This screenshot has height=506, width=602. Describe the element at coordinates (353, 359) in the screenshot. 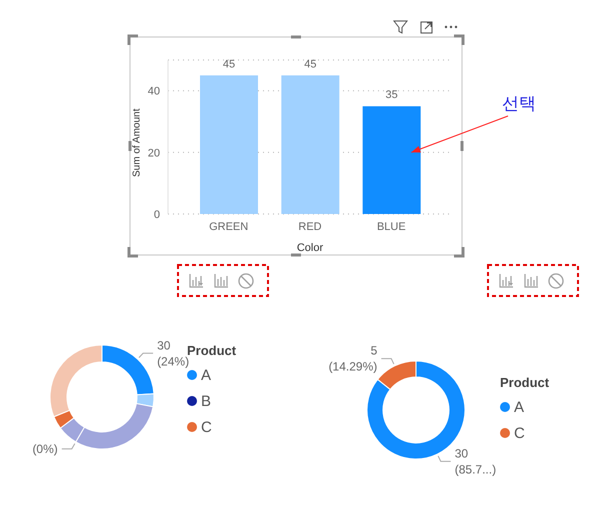

I see `data-label: 5 (14.29%)` at that location.